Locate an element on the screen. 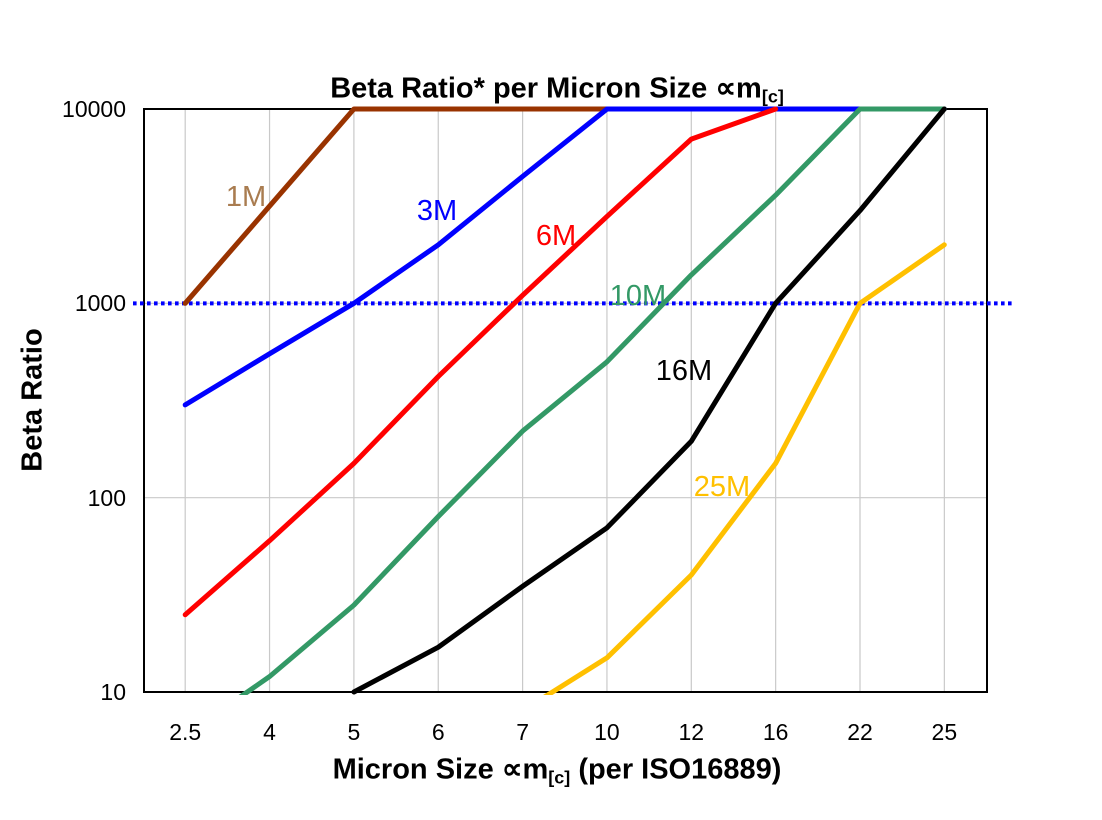 The height and width of the screenshot is (820, 1102). x-axis-title-text: Micron Size ∝m is located at coordinates (440, 769).